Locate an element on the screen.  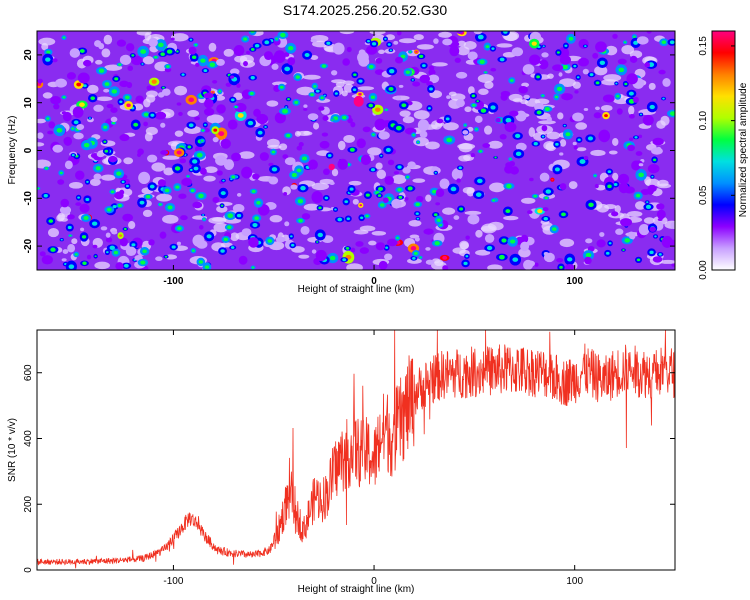
y-tick-label: 20 is located at coordinates (28, 55).